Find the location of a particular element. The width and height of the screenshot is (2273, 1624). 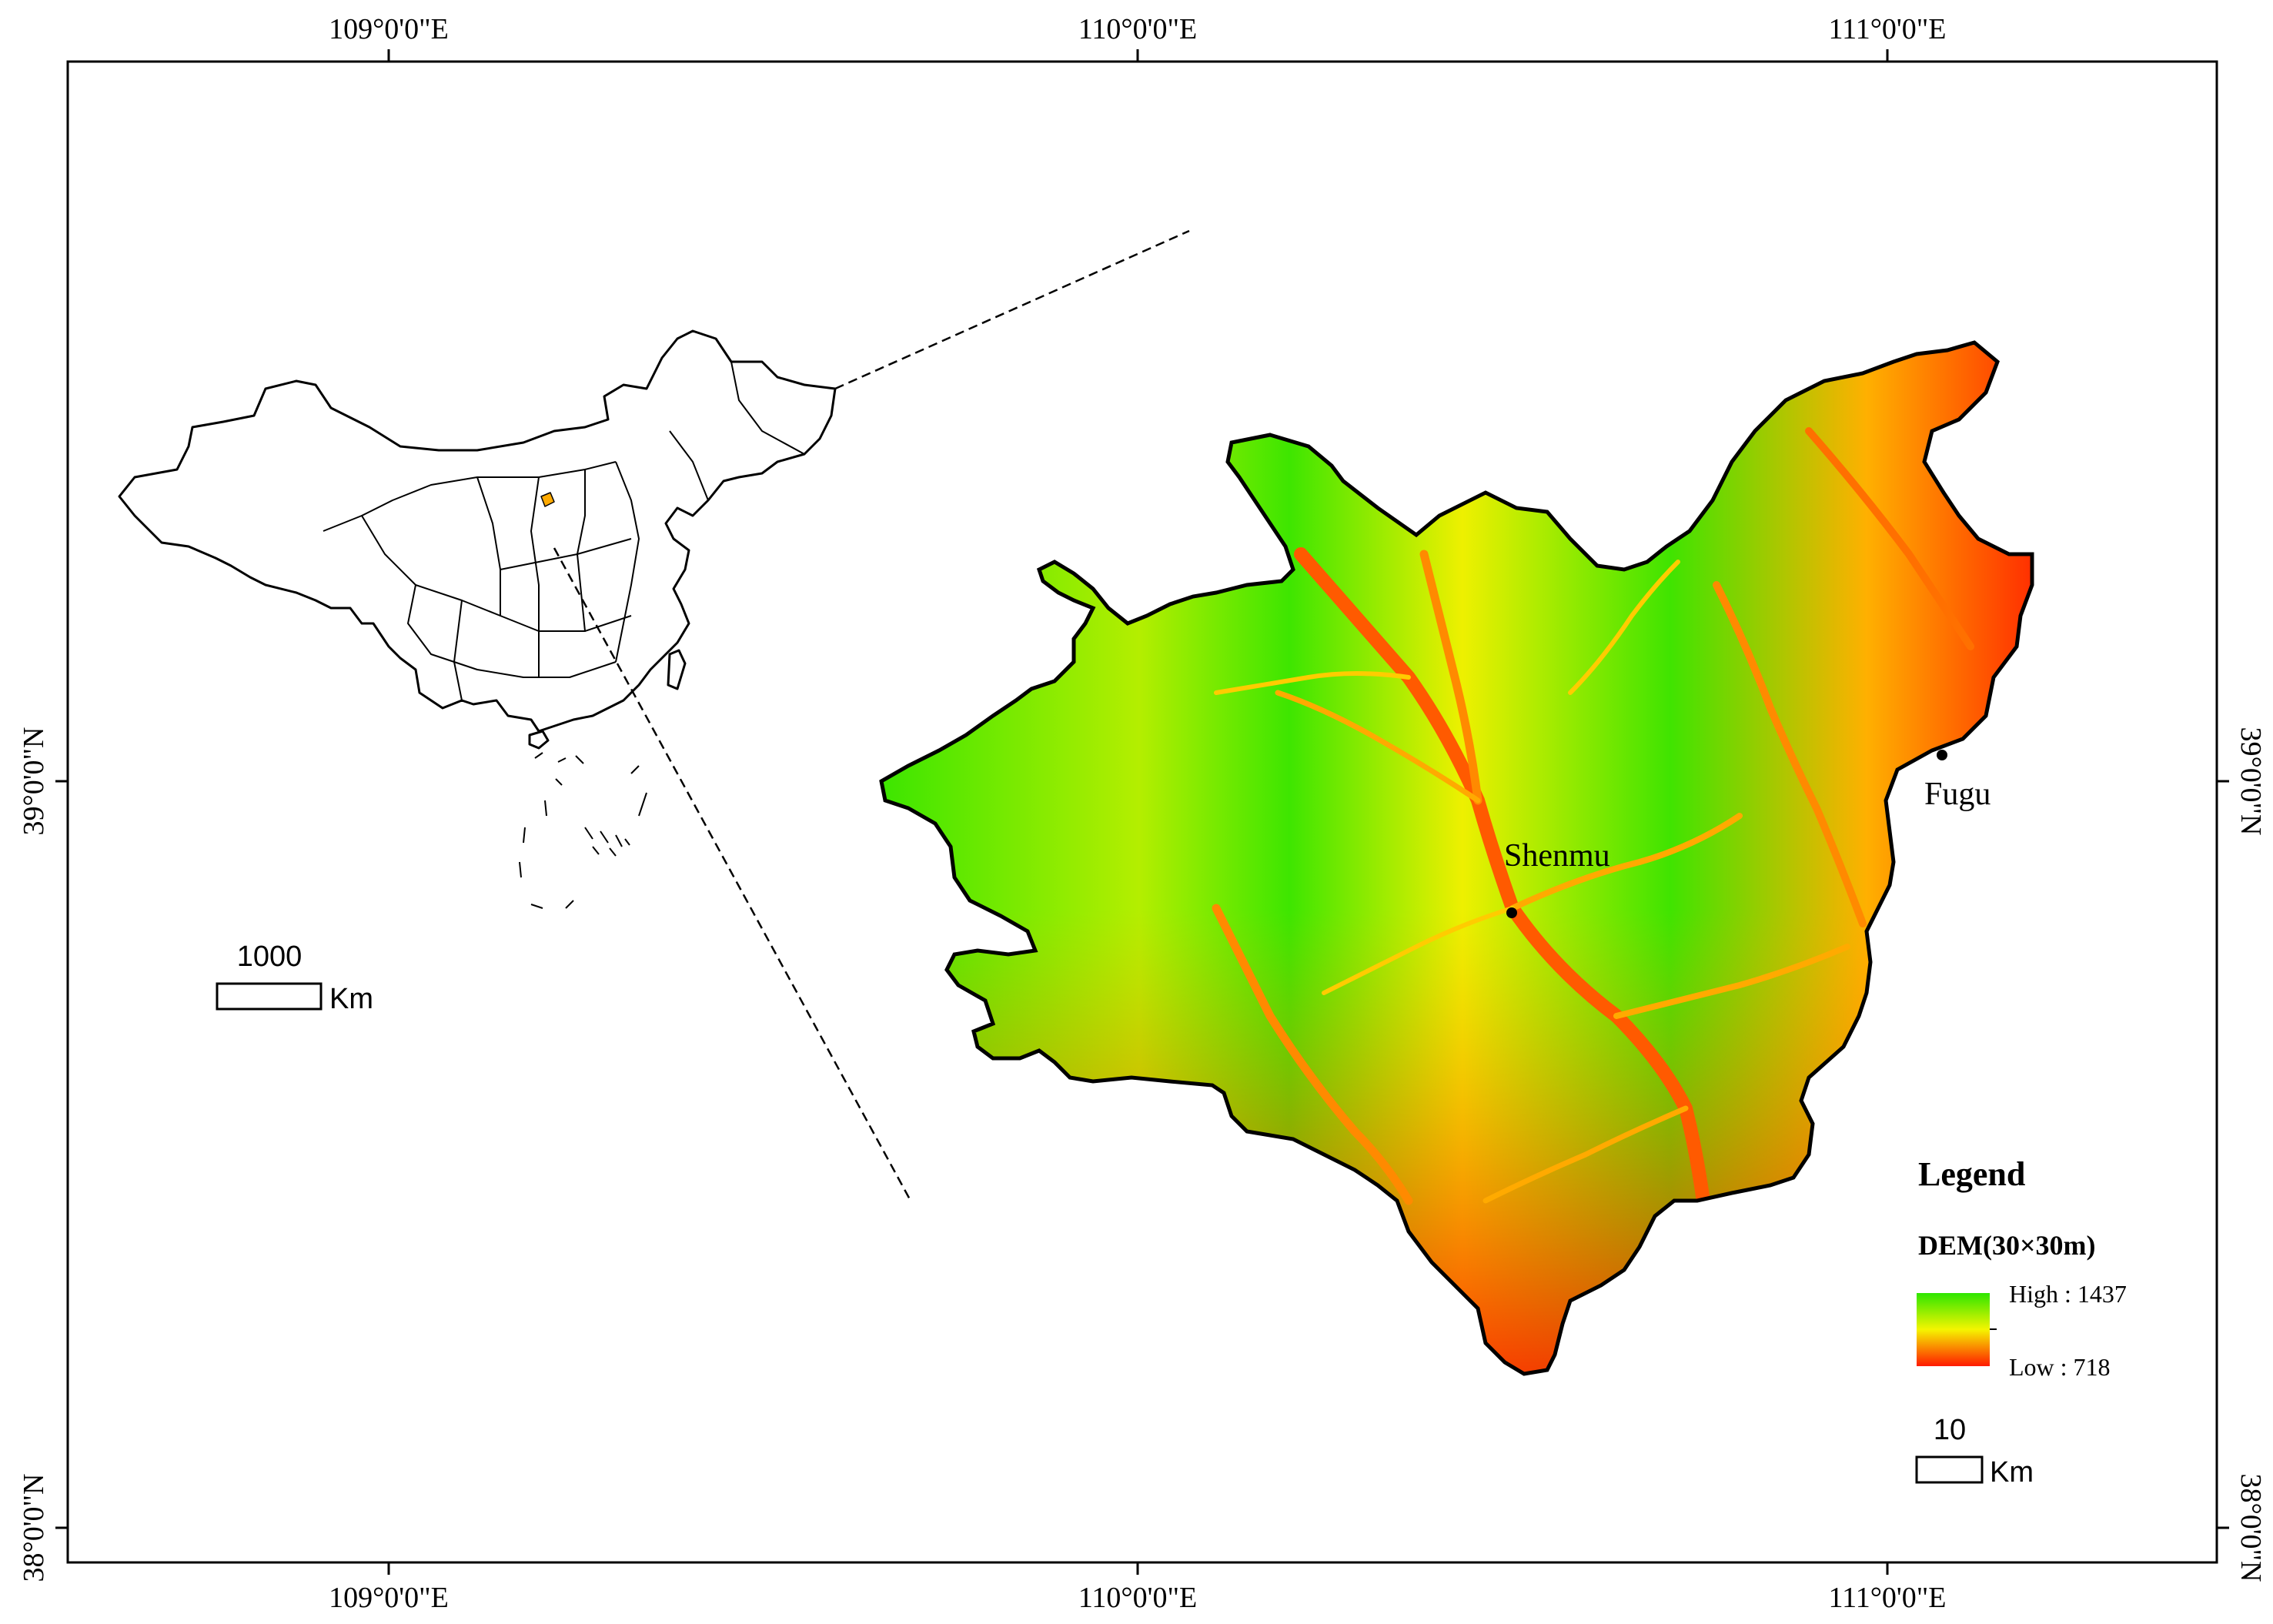

legend-title: Legend is located at coordinates (1971, 1174).